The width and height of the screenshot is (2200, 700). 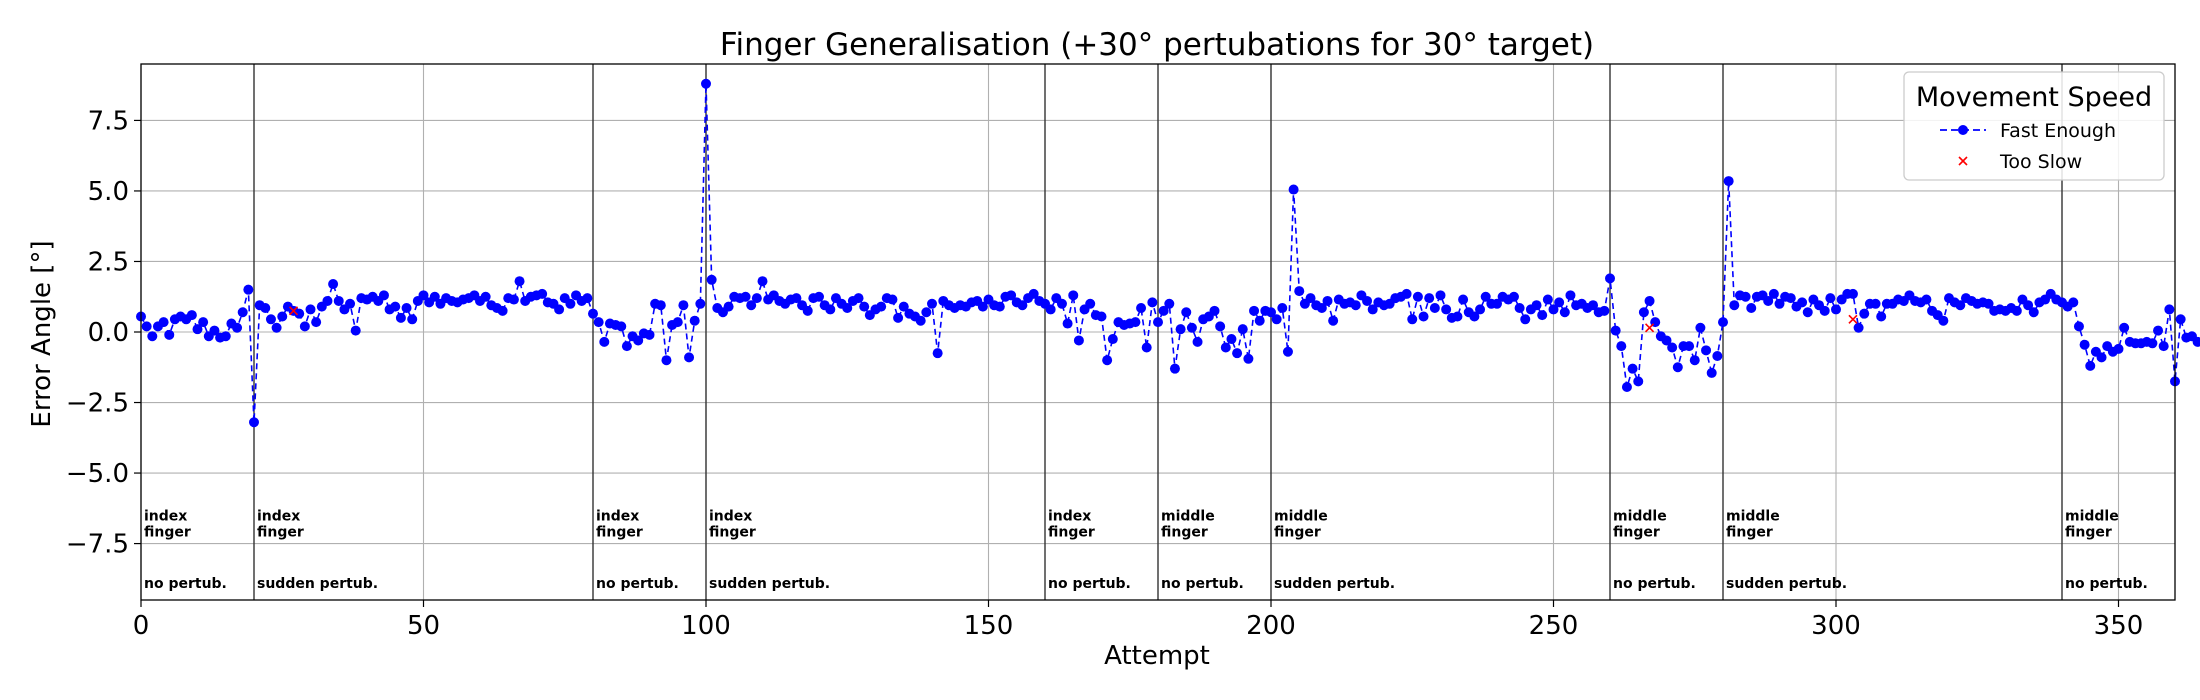 What do you see at coordinates (108, 192) in the screenshot?
I see `y-tick-label: 5.0` at bounding box center [108, 192].